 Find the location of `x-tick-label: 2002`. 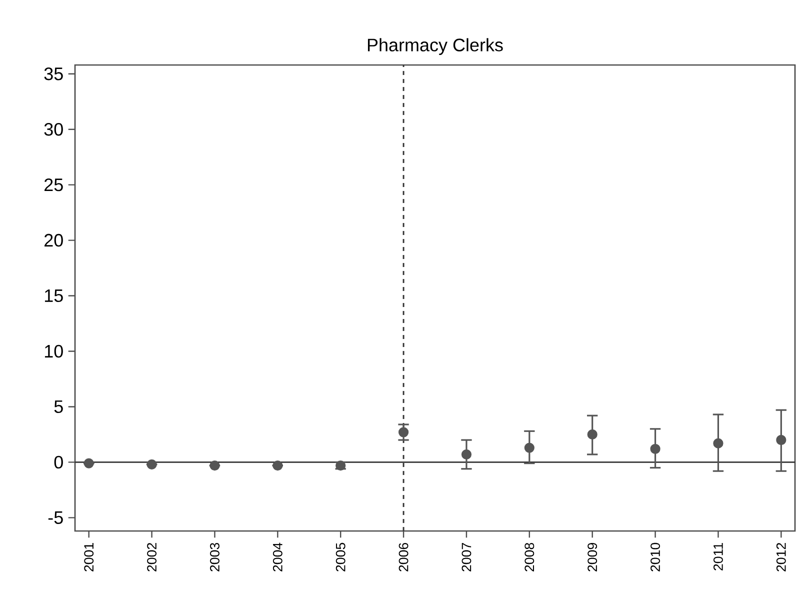

x-tick-label: 2002 is located at coordinates (152, 557).